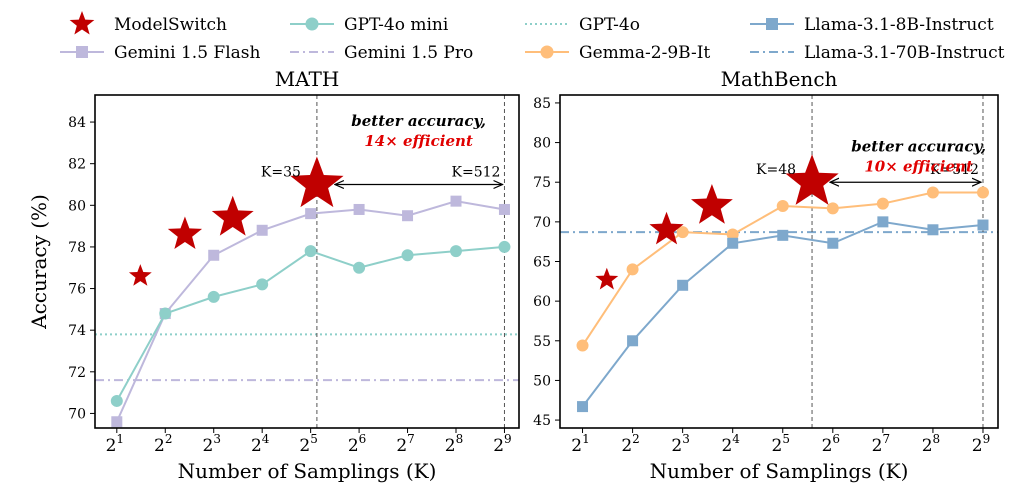  What do you see at coordinates (281, 172) in the screenshot?
I see `k-label-left: K=35` at bounding box center [281, 172].